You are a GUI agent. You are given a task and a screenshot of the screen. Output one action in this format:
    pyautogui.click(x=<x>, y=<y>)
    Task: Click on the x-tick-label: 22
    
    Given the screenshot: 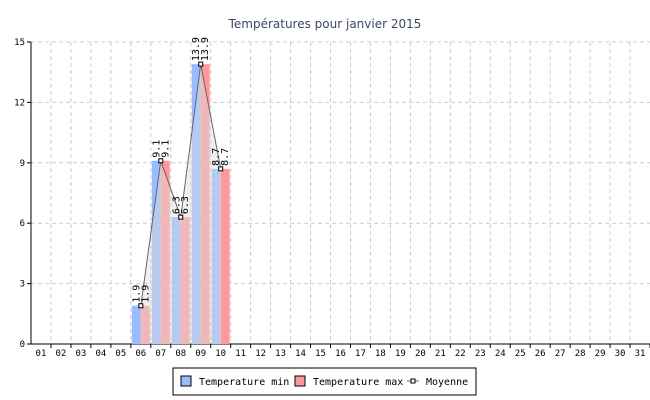 What is the action you would take?
    pyautogui.click(x=460, y=354)
    